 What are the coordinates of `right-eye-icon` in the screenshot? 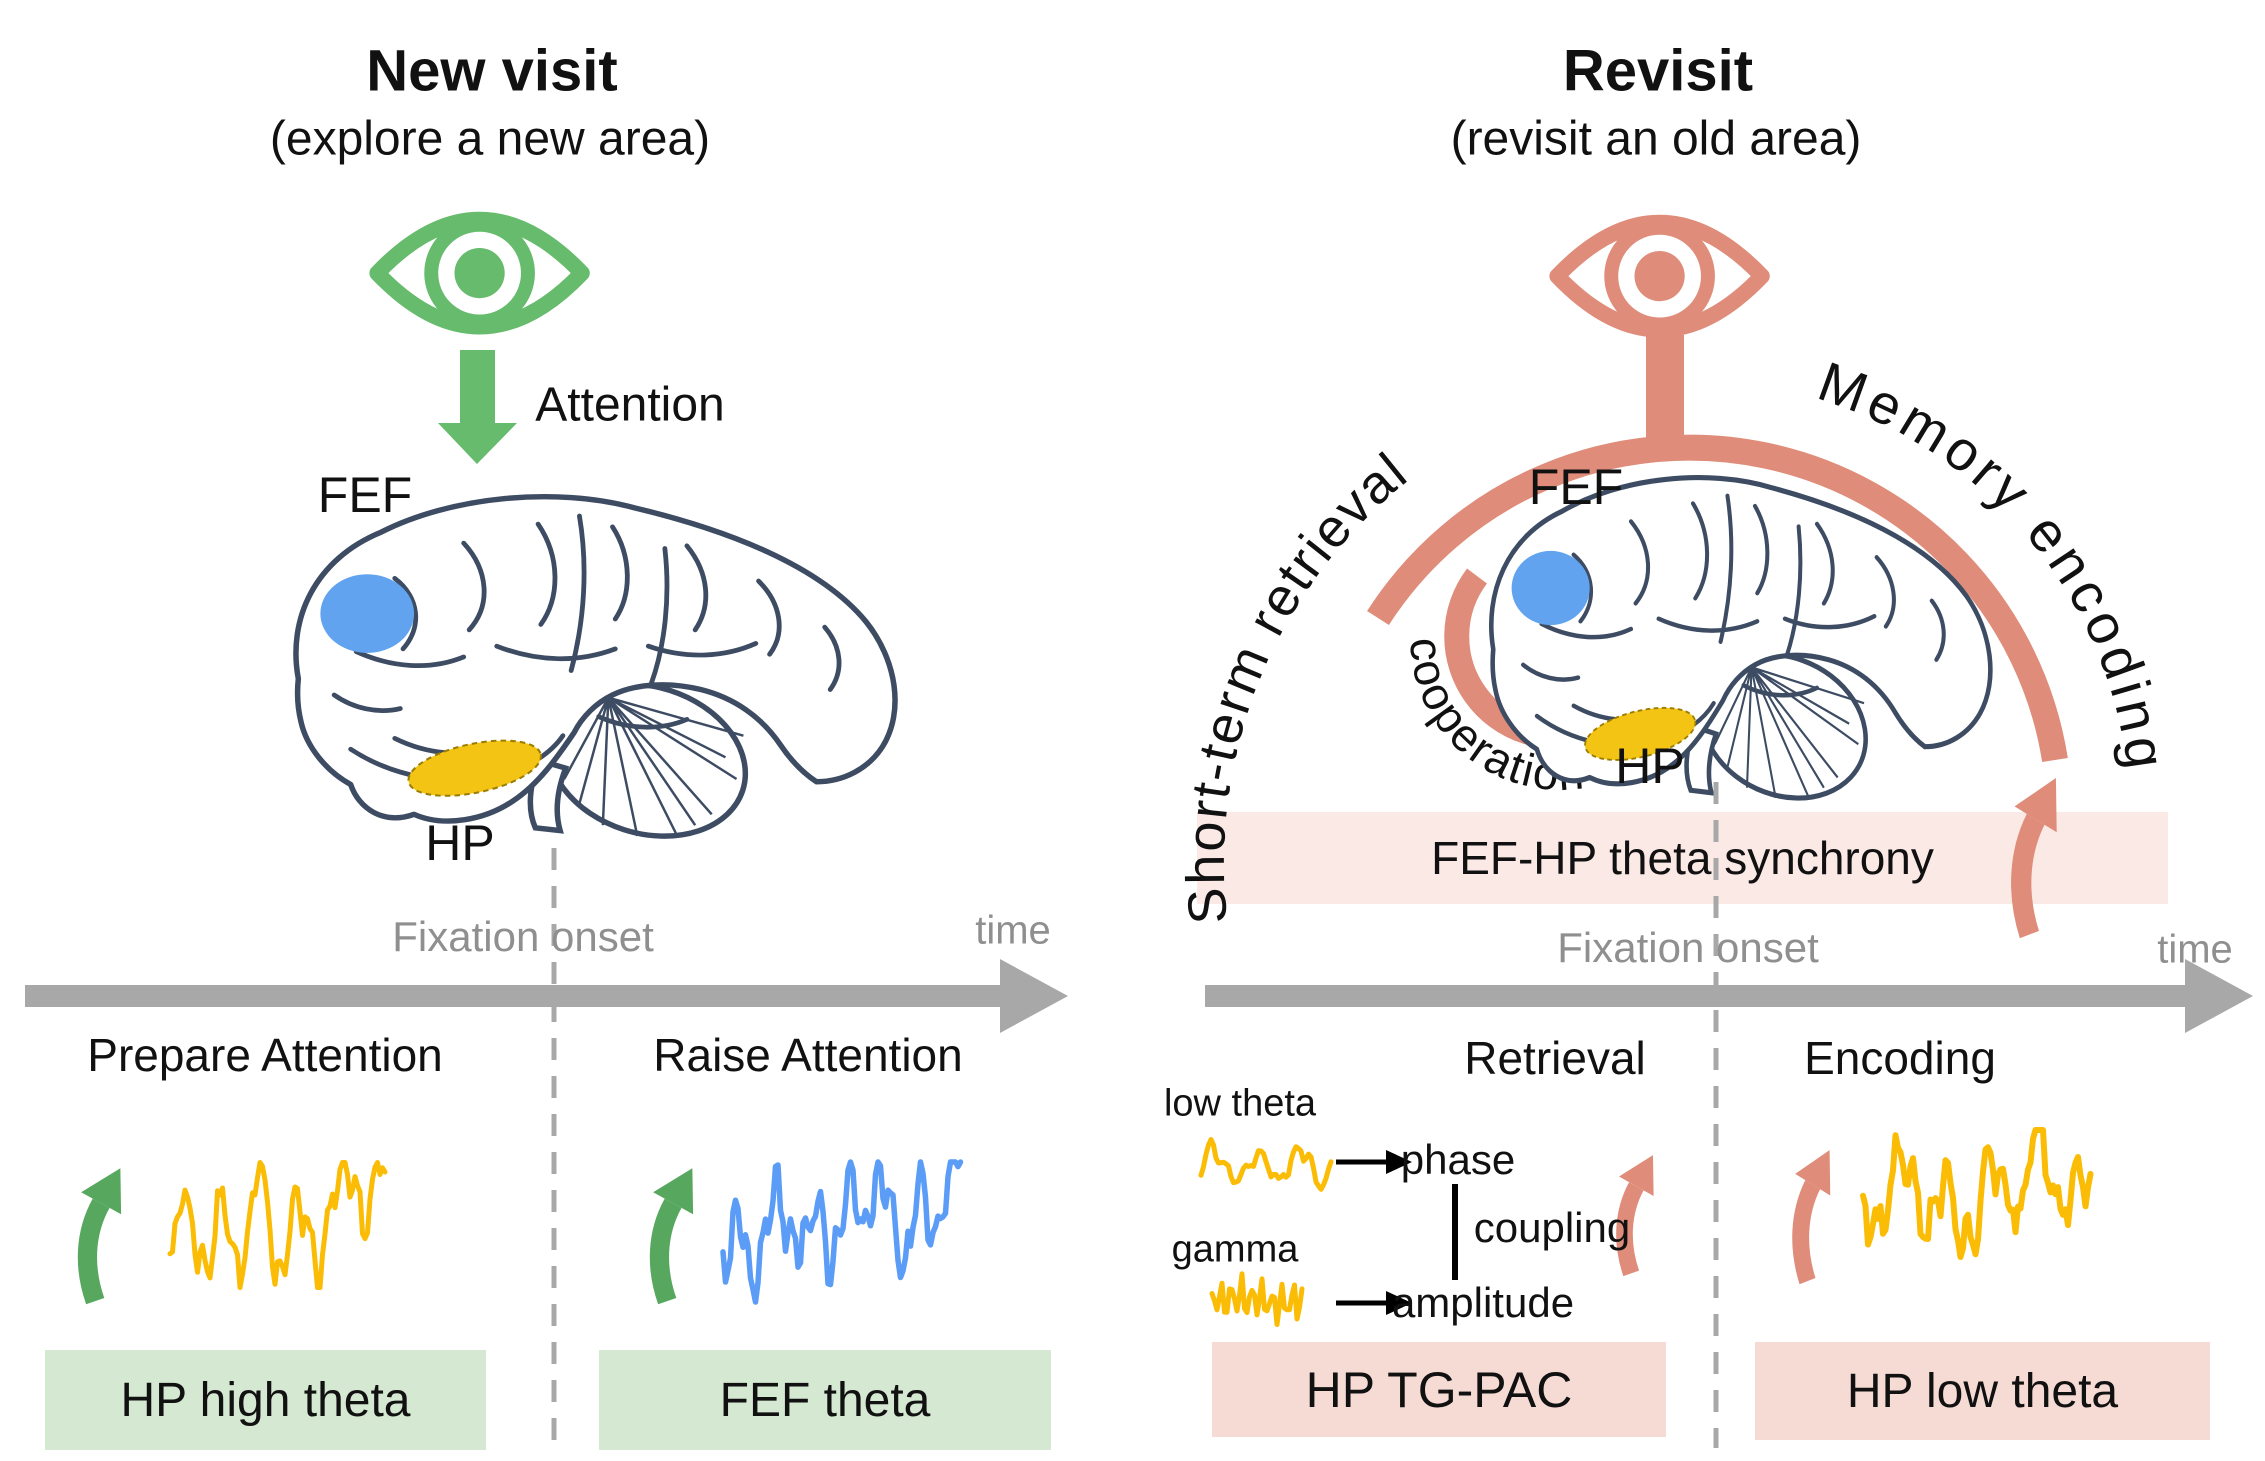 It's located at (1659, 276).